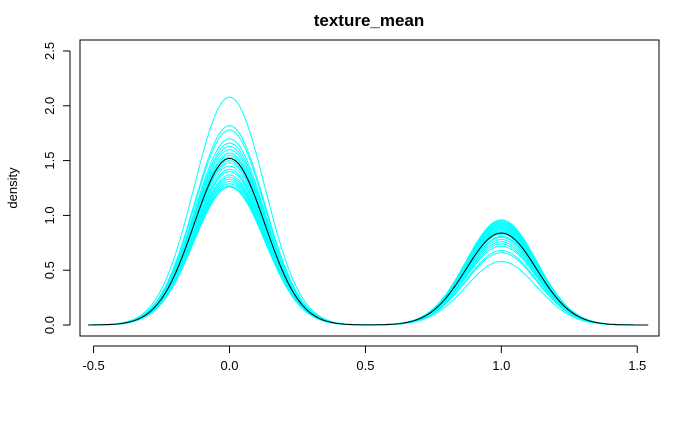 The height and width of the screenshot is (432, 700). I want to click on x-tick-label: 0.0, so click(229, 365).